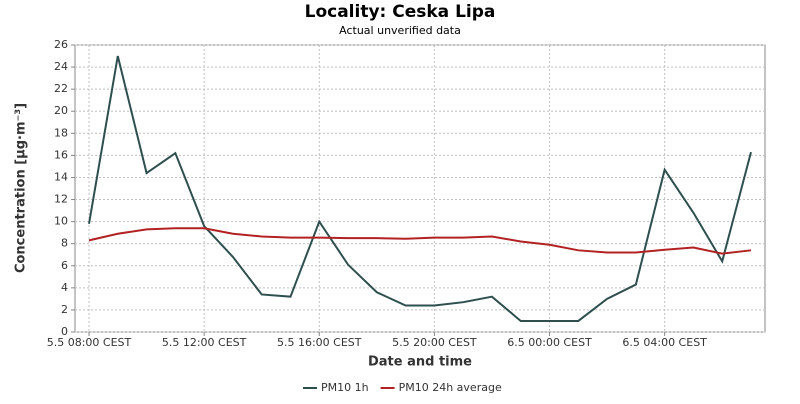 This screenshot has width=800, height=404. Describe the element at coordinates (420, 362) in the screenshot. I see `x-axis-label: Date and time` at that location.